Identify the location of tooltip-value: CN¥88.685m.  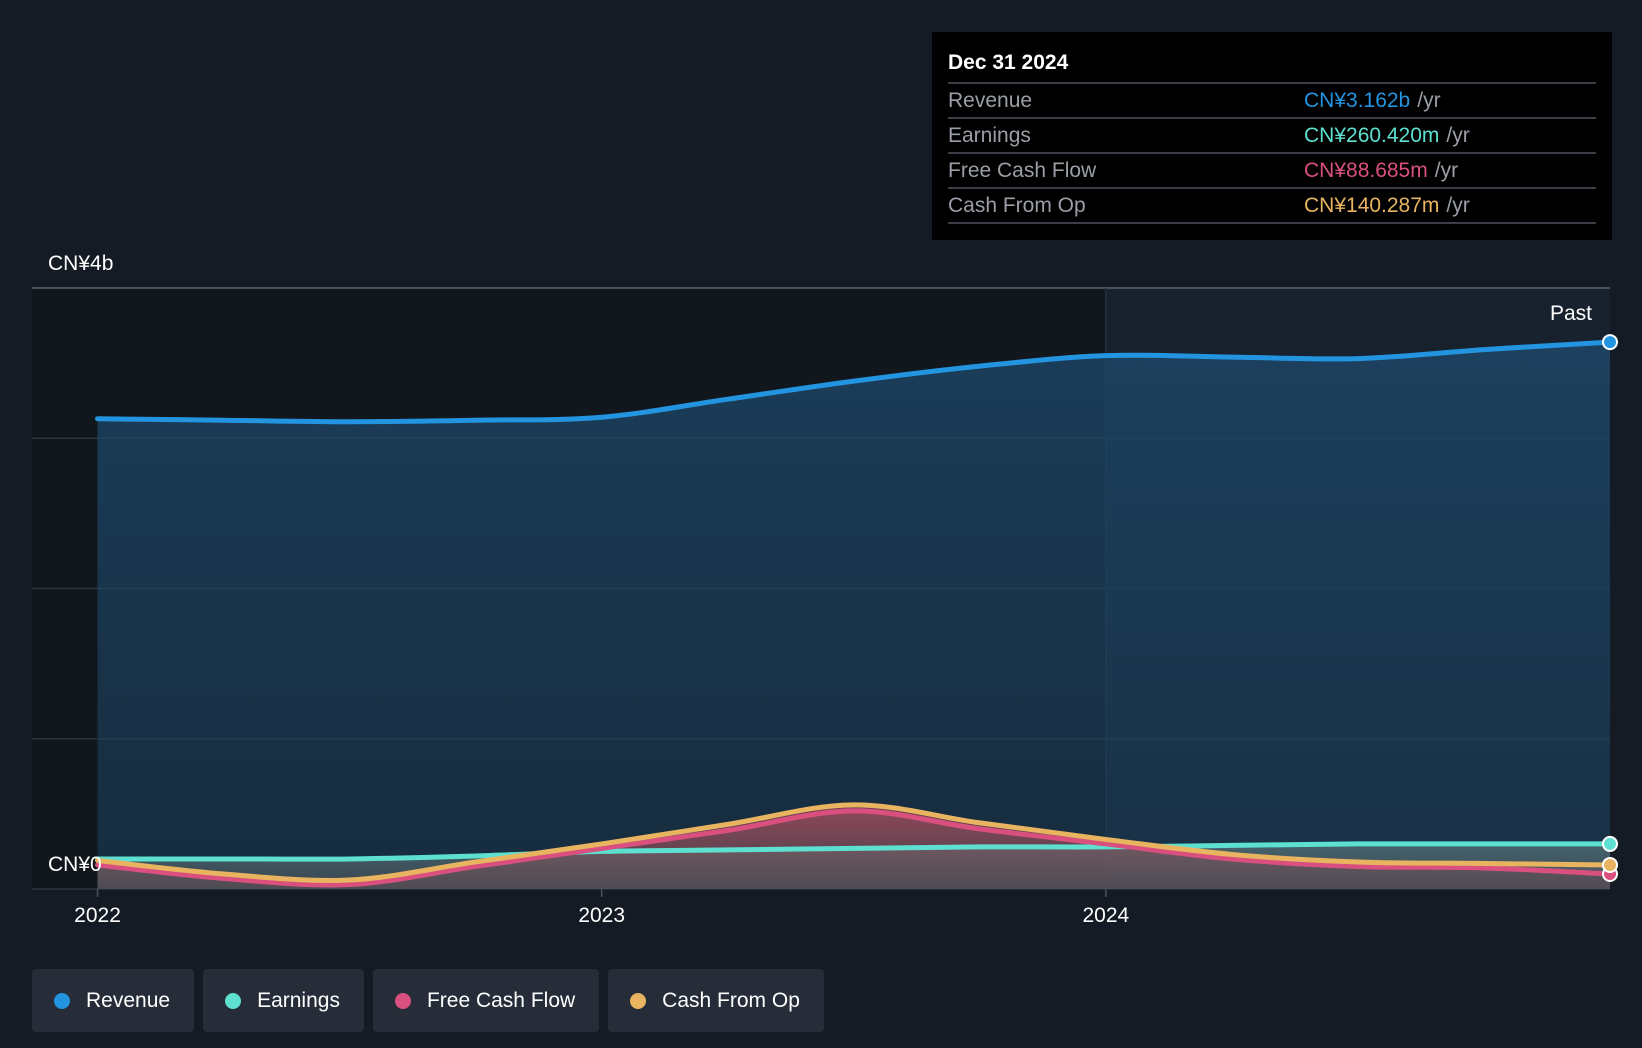
(1366, 170).